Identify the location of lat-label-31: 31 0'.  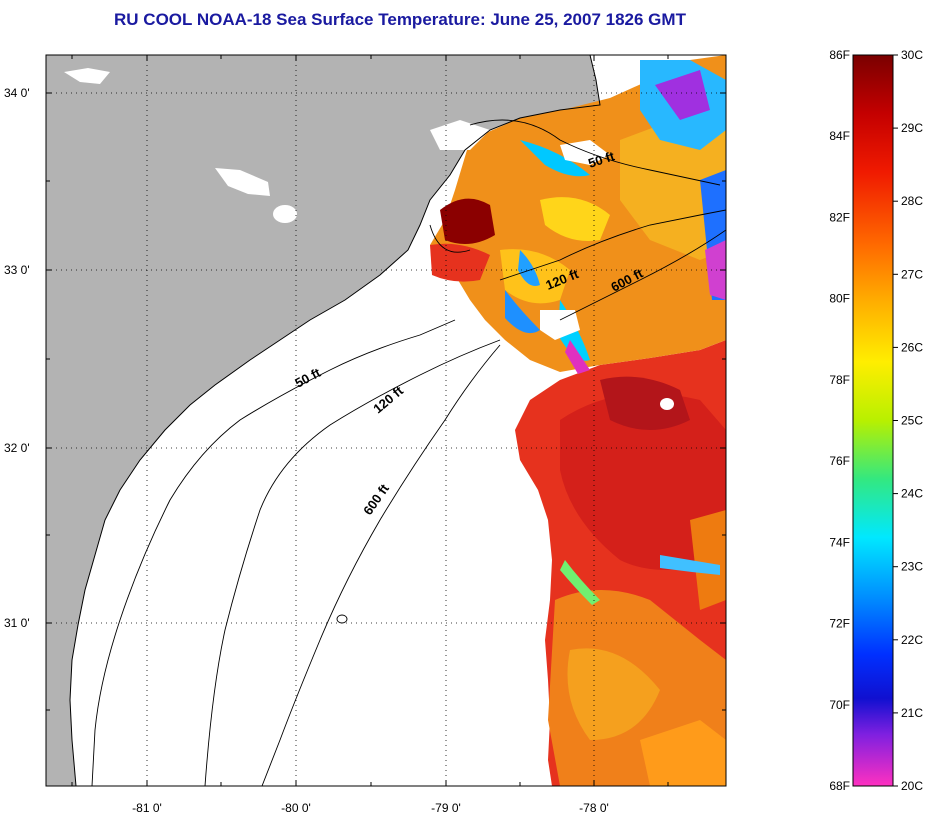
(17, 623).